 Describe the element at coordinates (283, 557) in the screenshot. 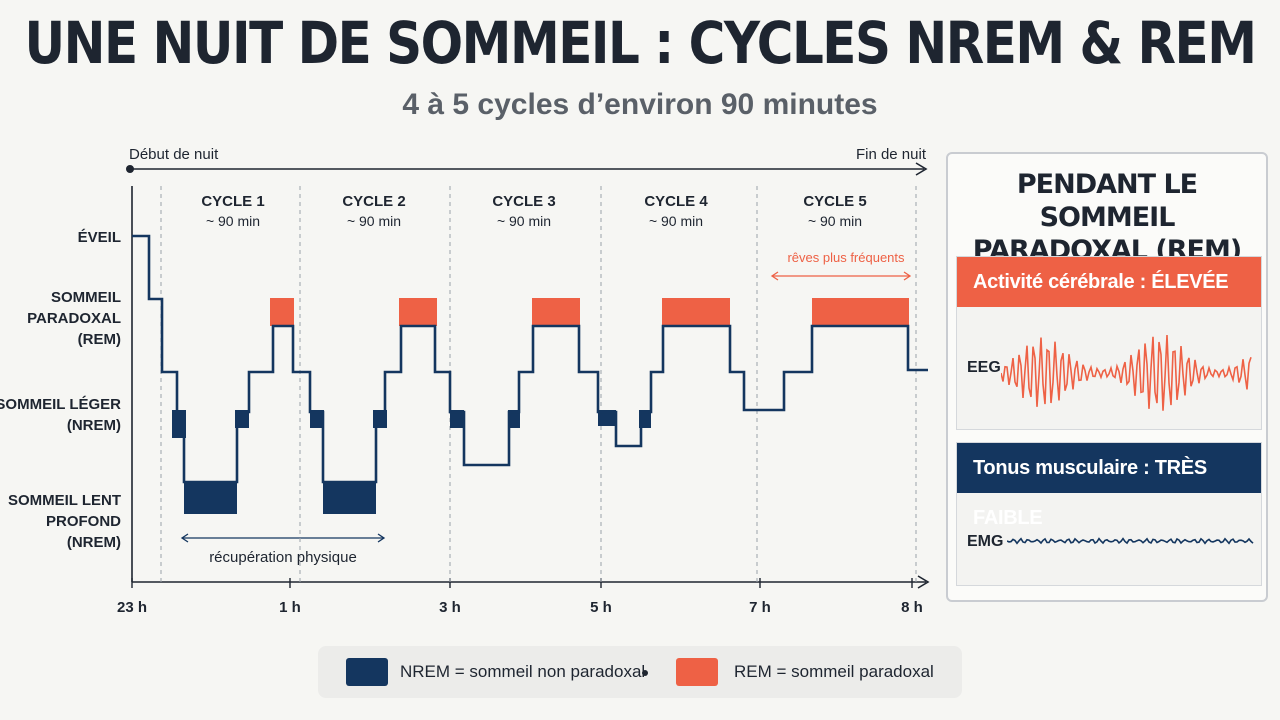

I see `deep-note-label: récupération physique` at that location.